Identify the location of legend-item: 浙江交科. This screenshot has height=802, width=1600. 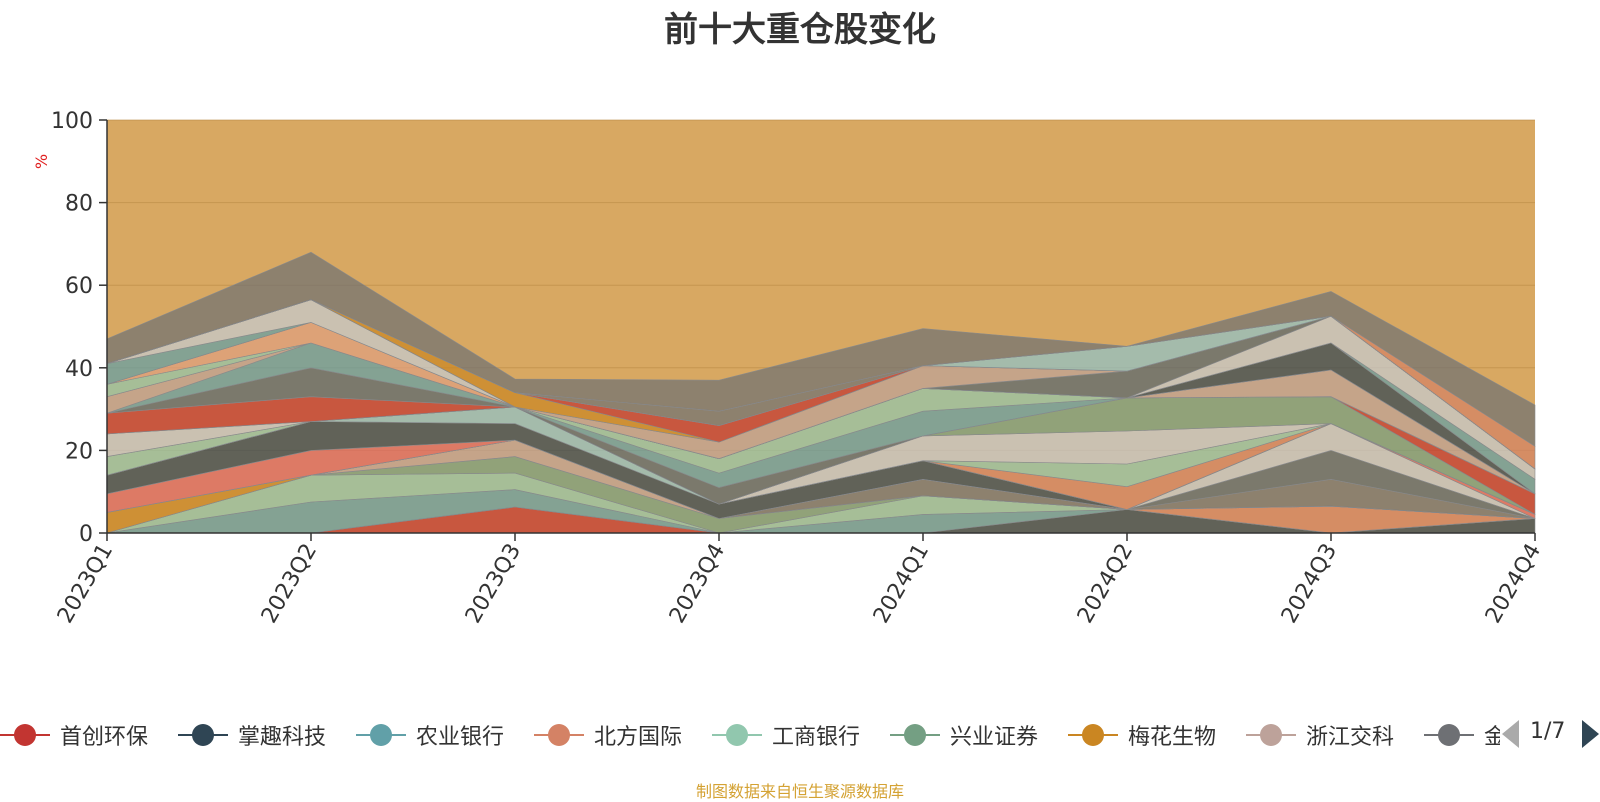
(1320, 735).